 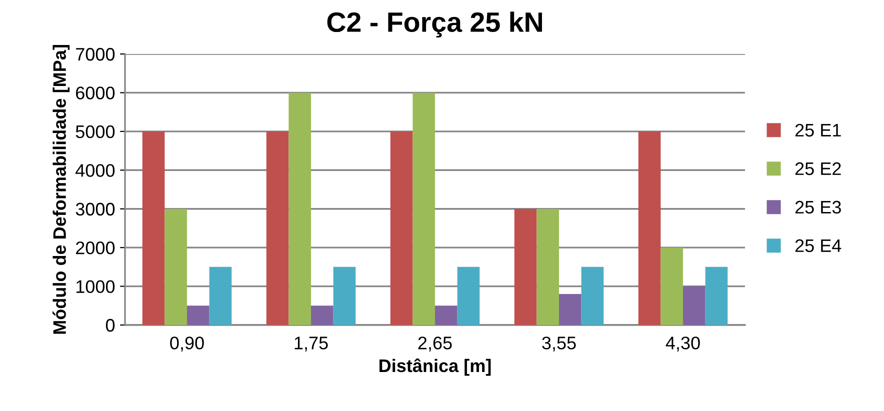 What do you see at coordinates (818, 169) in the screenshot?
I see `legend-label: 25 E2` at bounding box center [818, 169].